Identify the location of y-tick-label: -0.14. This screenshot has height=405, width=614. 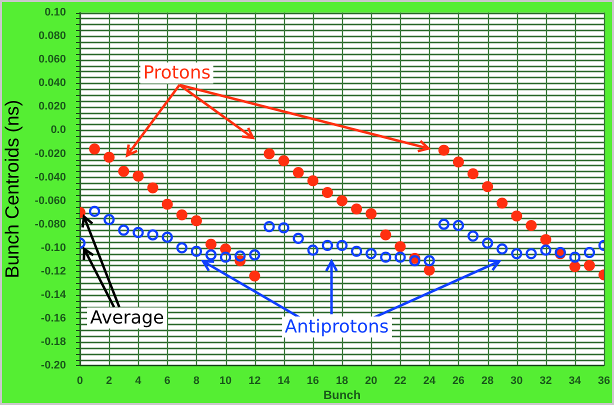
(53, 294).